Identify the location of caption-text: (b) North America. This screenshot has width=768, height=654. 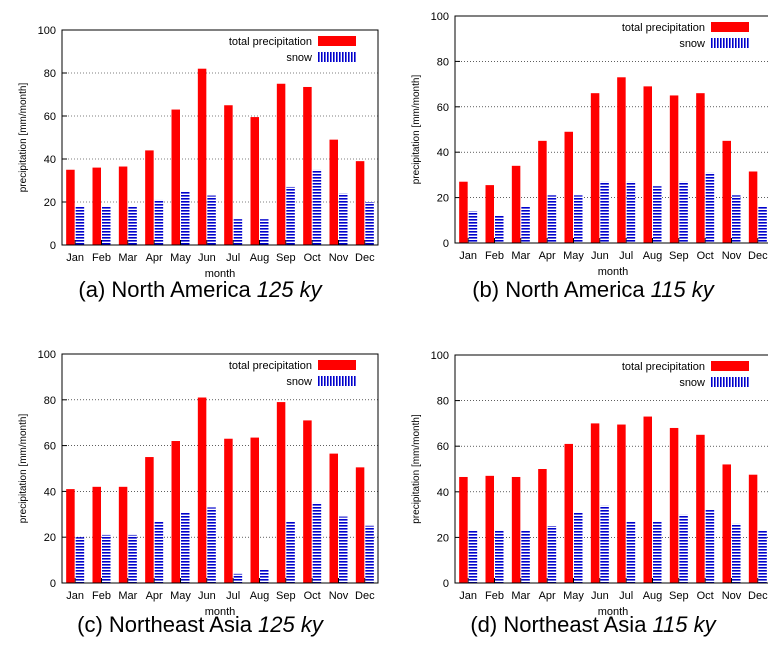
(558, 289).